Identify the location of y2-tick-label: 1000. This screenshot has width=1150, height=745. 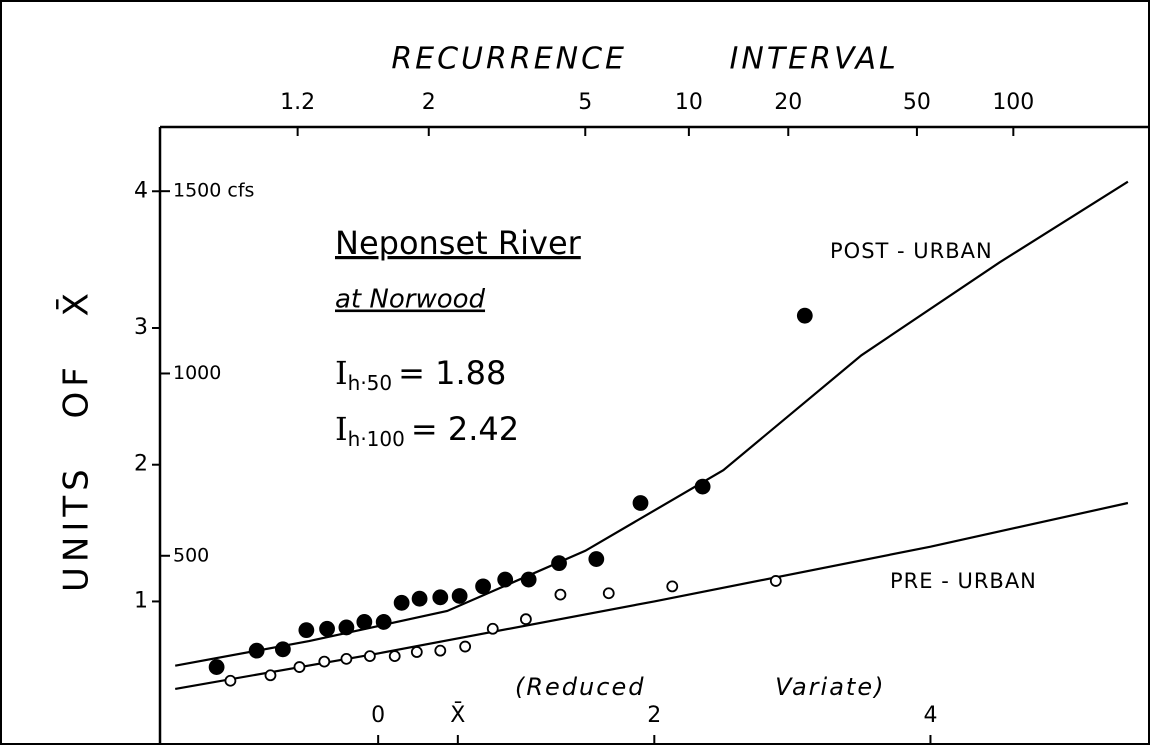
(197, 373).